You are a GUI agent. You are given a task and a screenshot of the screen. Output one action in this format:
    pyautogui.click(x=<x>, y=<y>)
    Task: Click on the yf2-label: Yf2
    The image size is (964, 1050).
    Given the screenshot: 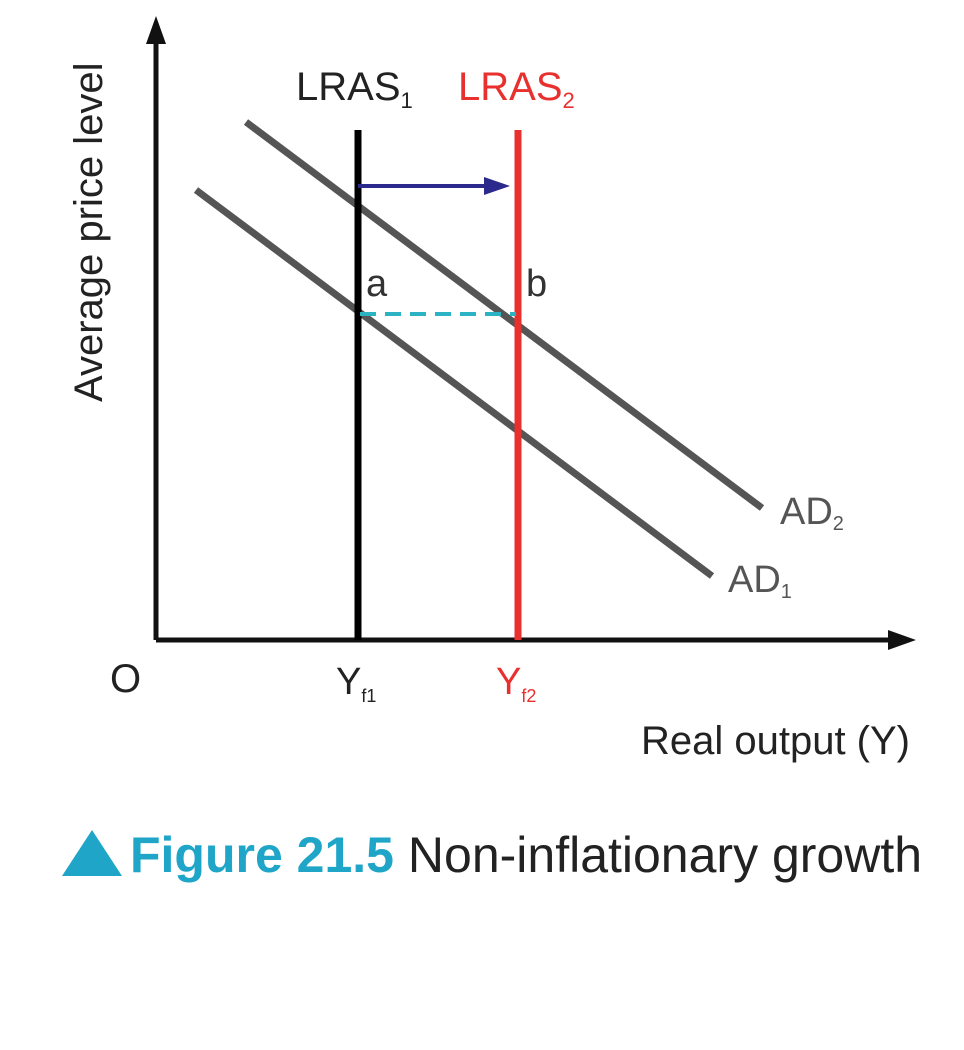 What is the action you would take?
    pyautogui.click(x=516, y=683)
    